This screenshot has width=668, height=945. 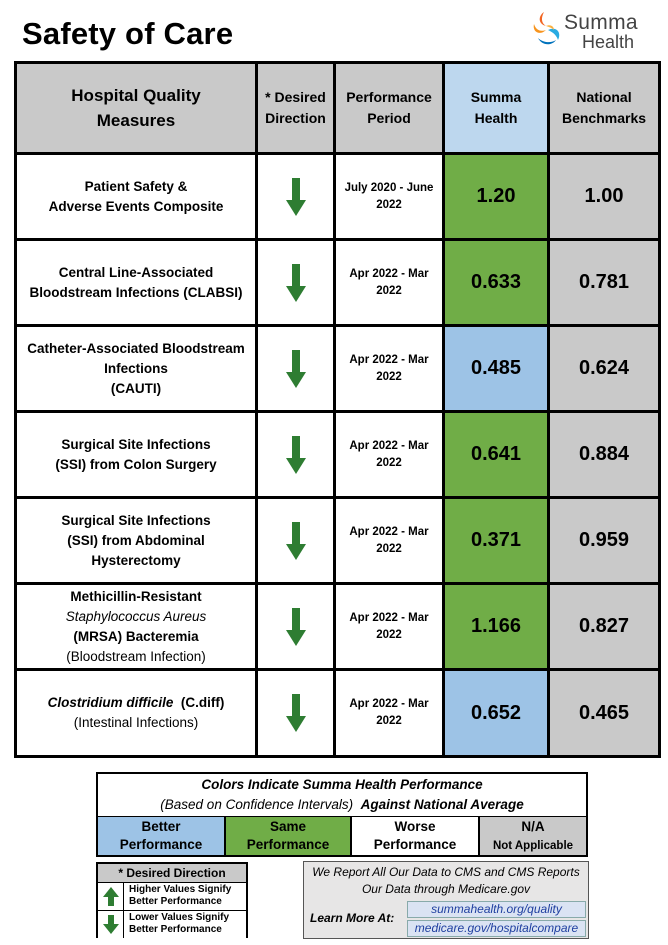 I want to click on row-5-national-value: 0.959, so click(x=604, y=540).